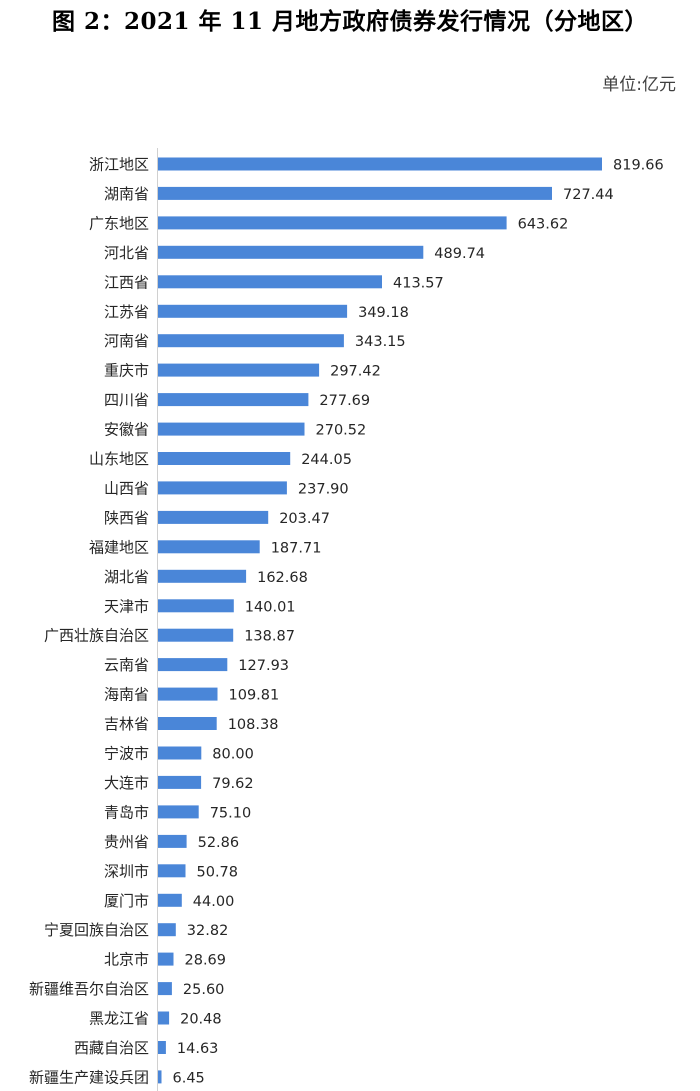  What do you see at coordinates (126, 577) in the screenshot?
I see `category-label: 湖北省` at bounding box center [126, 577].